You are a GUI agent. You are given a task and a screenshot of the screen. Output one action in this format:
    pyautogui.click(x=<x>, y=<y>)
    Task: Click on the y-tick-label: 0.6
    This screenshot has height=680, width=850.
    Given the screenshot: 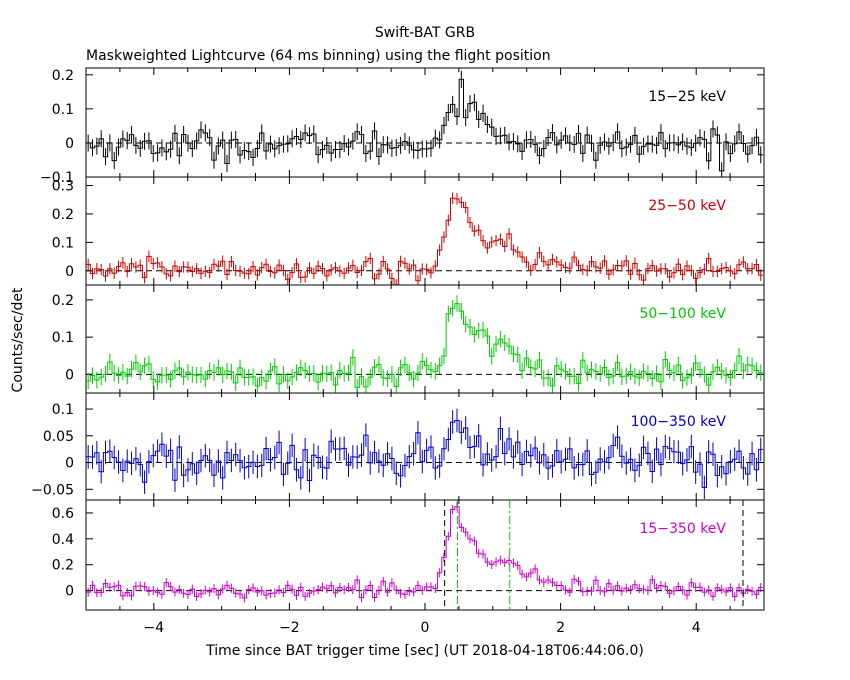 What is the action you would take?
    pyautogui.click(x=63, y=514)
    